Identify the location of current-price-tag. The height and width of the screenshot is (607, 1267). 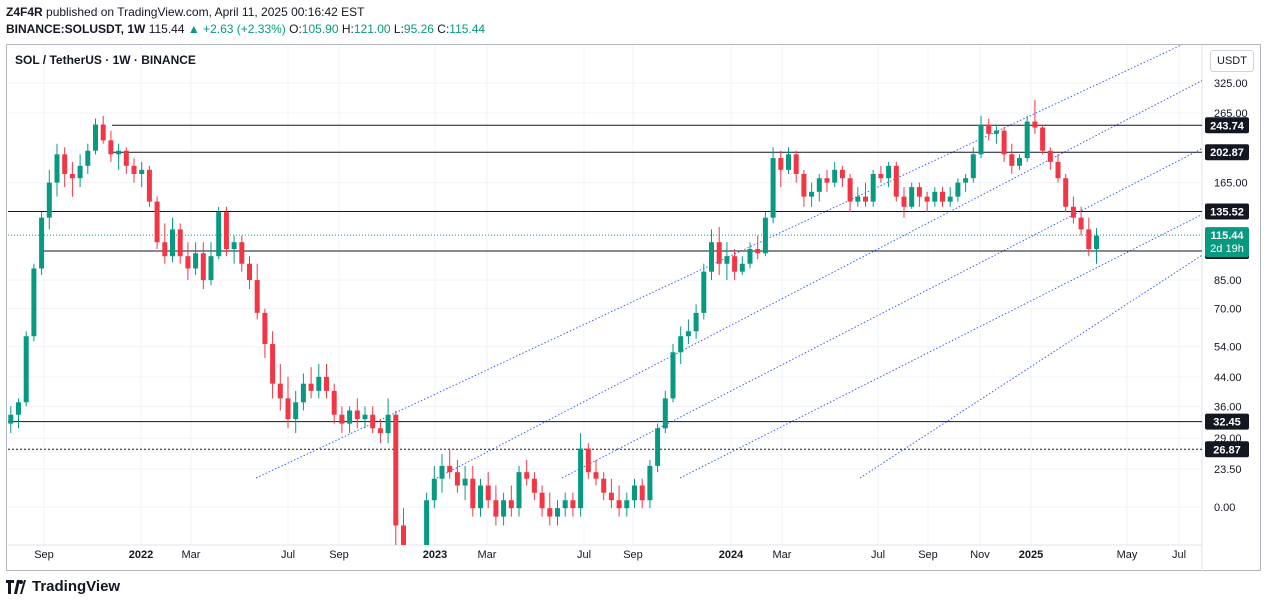
(1227, 242).